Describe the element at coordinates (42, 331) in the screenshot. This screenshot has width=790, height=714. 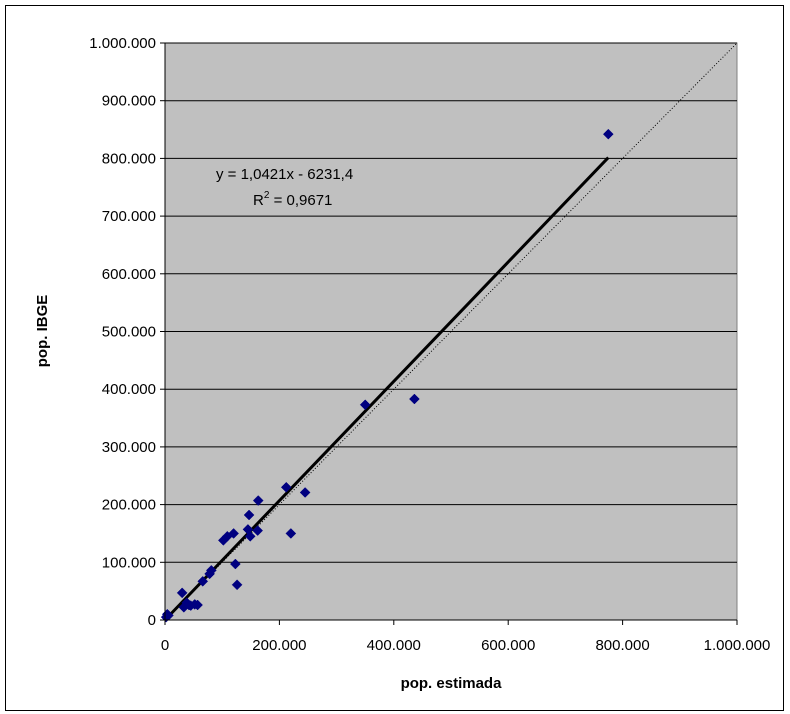
I see `y-axis-title: pop. IBGE` at that location.